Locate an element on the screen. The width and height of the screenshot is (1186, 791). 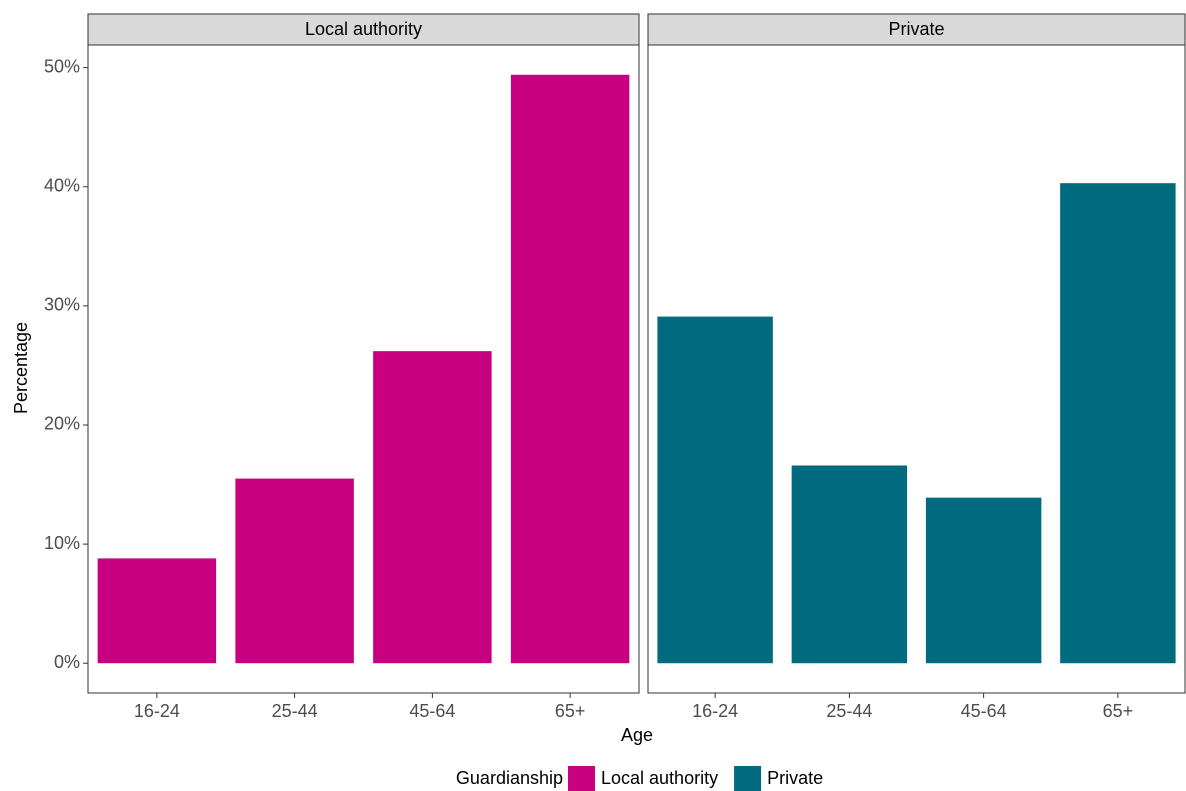
y-tick-label: 40% is located at coordinates (62, 186).